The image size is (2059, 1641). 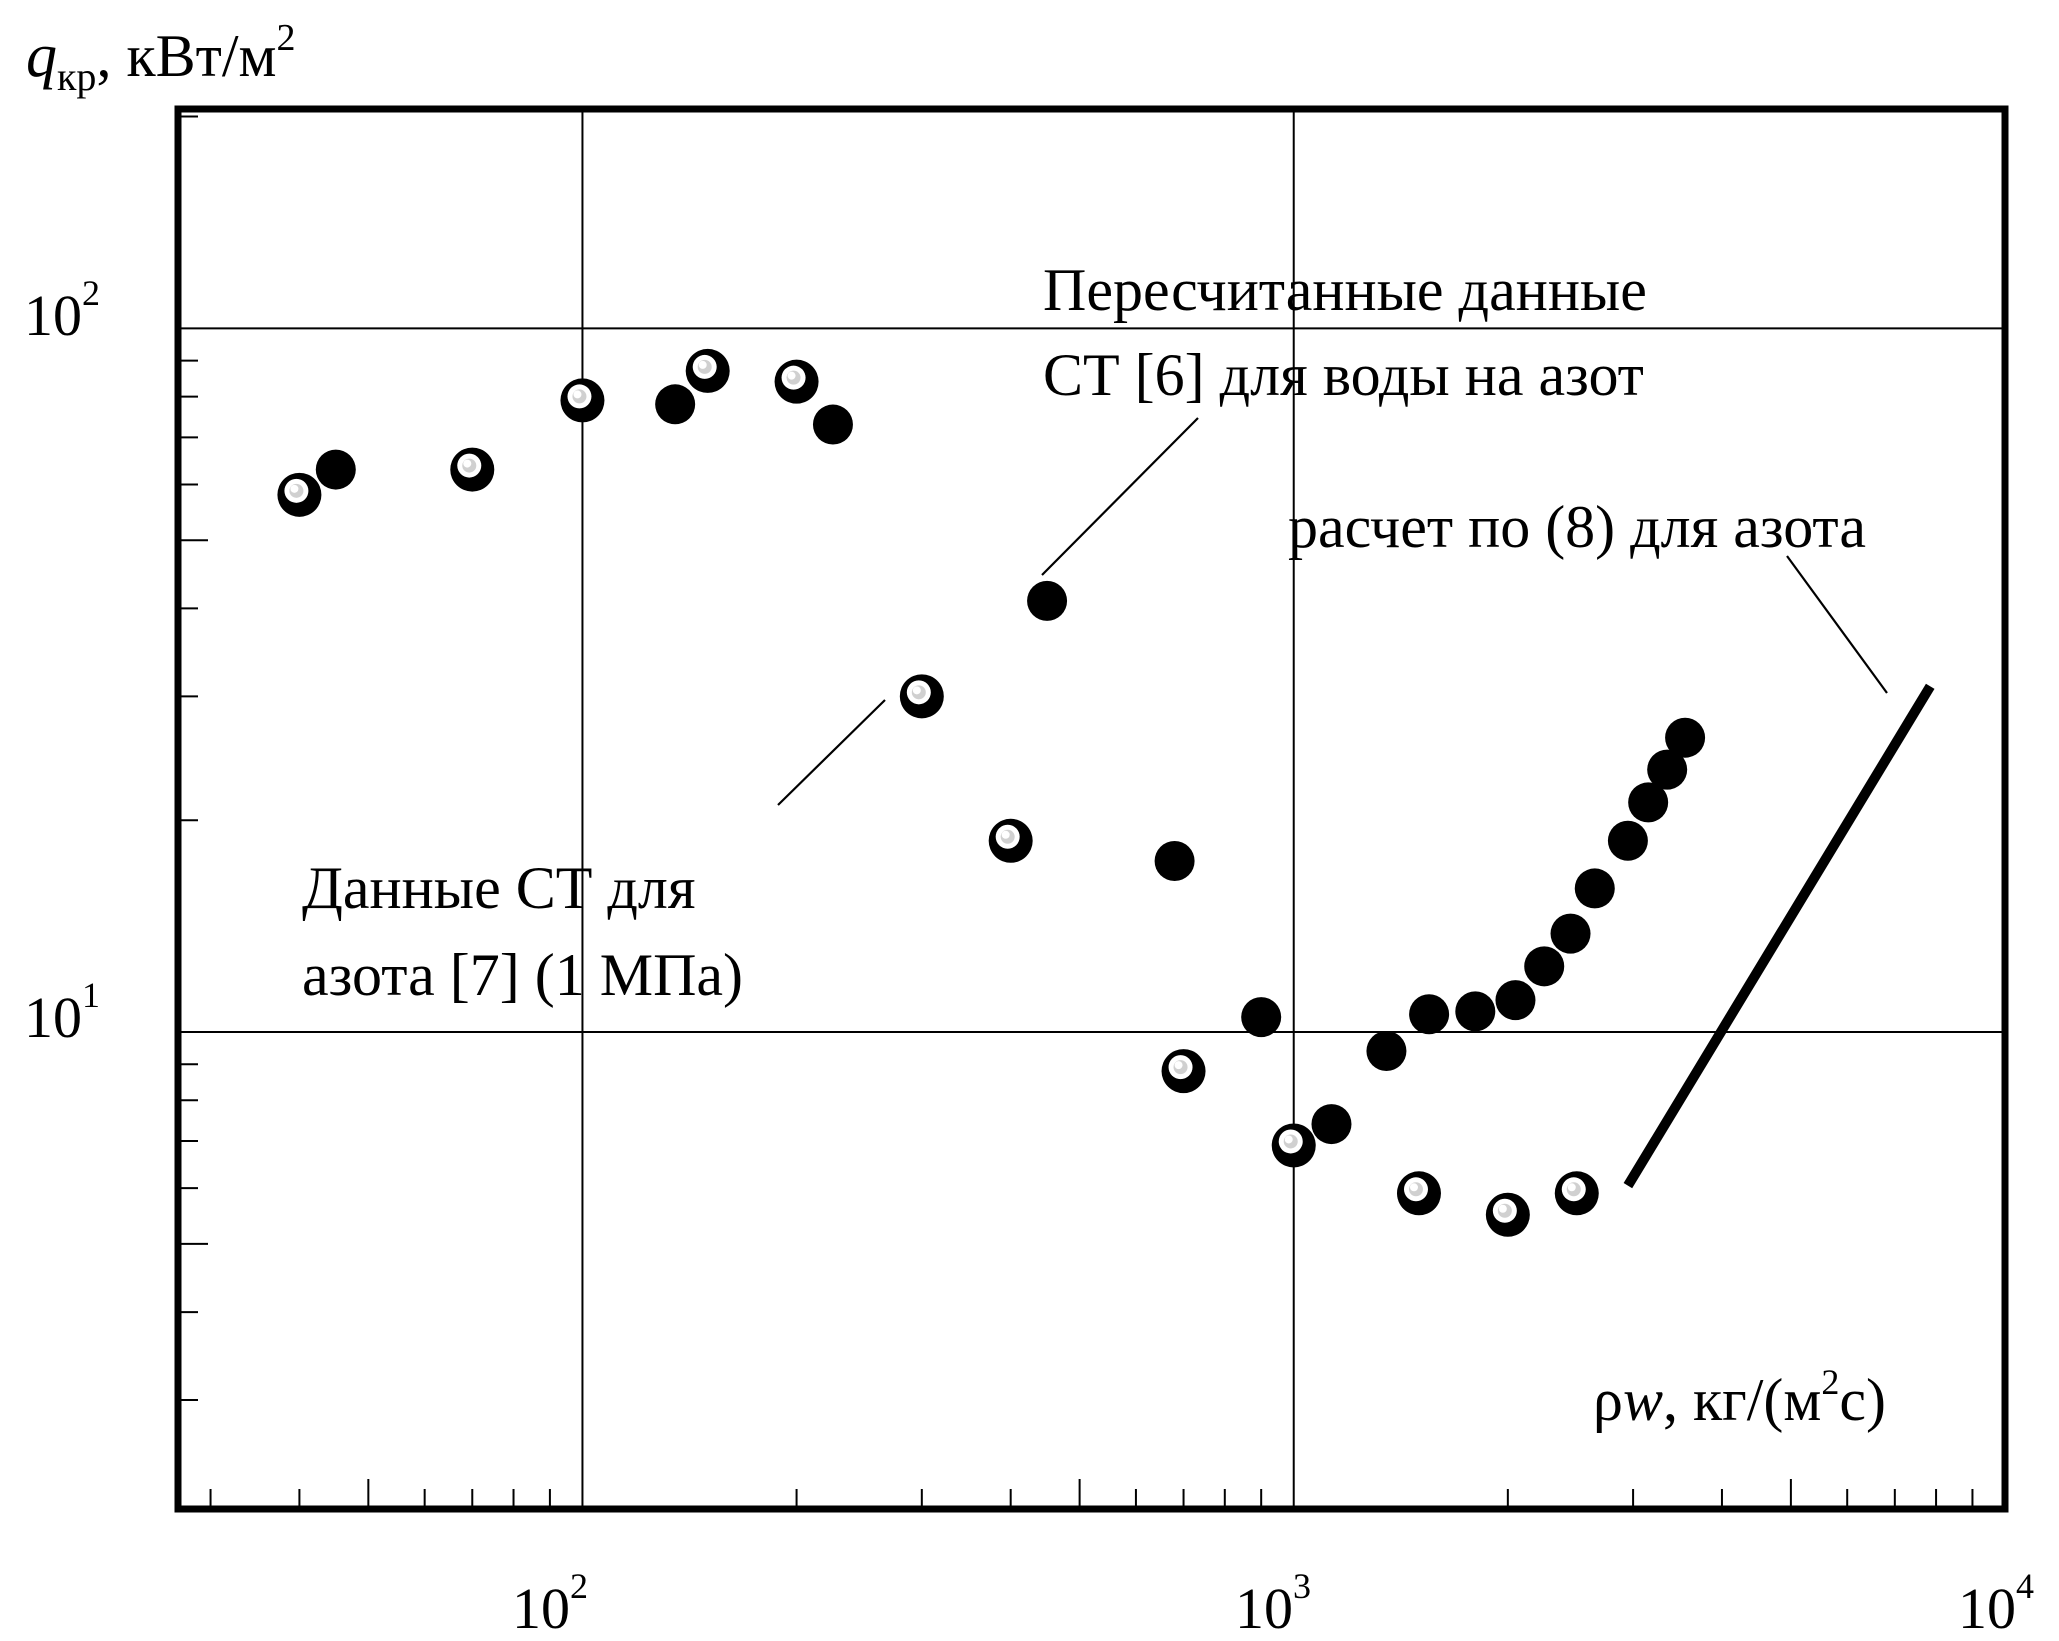 What do you see at coordinates (579, 1586) in the screenshot?
I see `x-tick-exponent: 2` at bounding box center [579, 1586].